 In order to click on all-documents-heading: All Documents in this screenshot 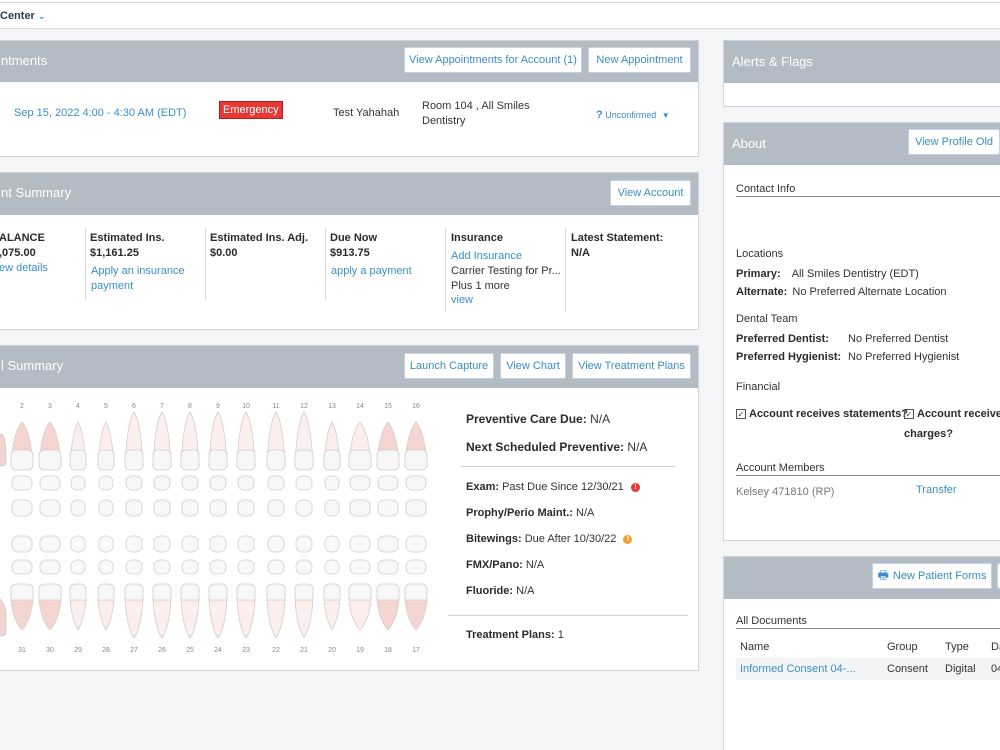, I will do `click(771, 621)`.